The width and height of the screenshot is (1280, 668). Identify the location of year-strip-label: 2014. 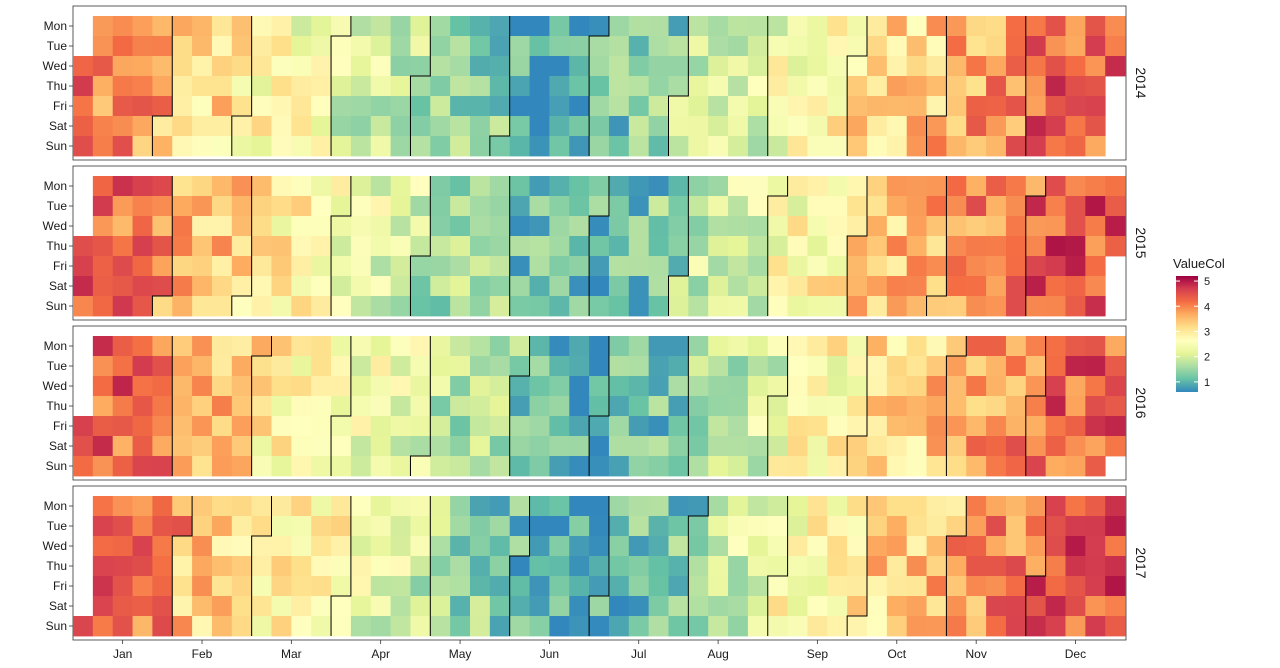
(1141, 82).